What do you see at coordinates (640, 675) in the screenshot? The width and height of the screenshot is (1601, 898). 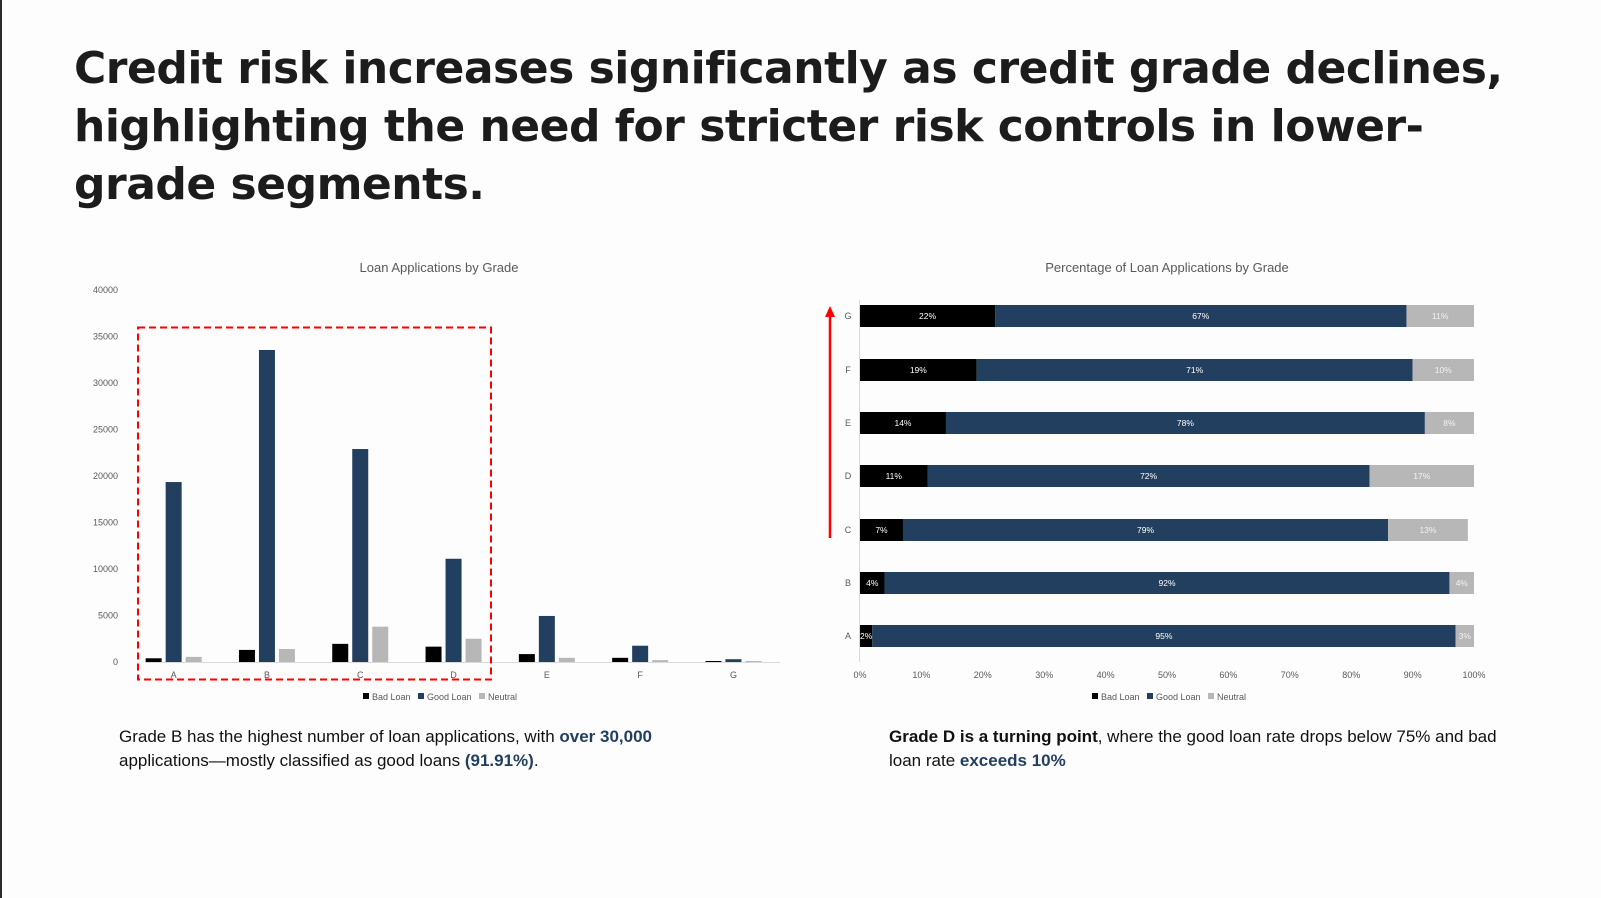 I see `x-tick-label: F` at bounding box center [640, 675].